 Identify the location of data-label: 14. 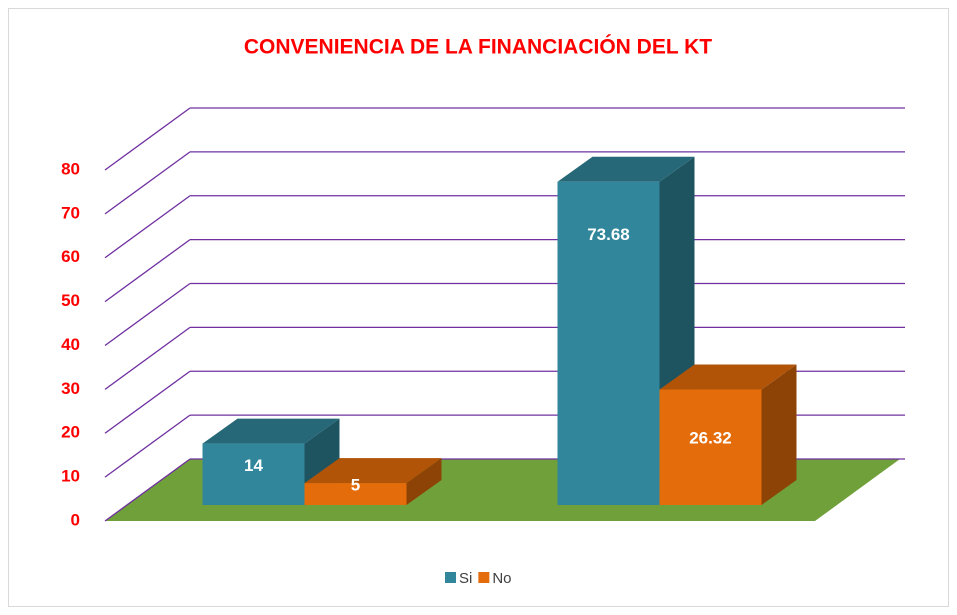
(253, 465).